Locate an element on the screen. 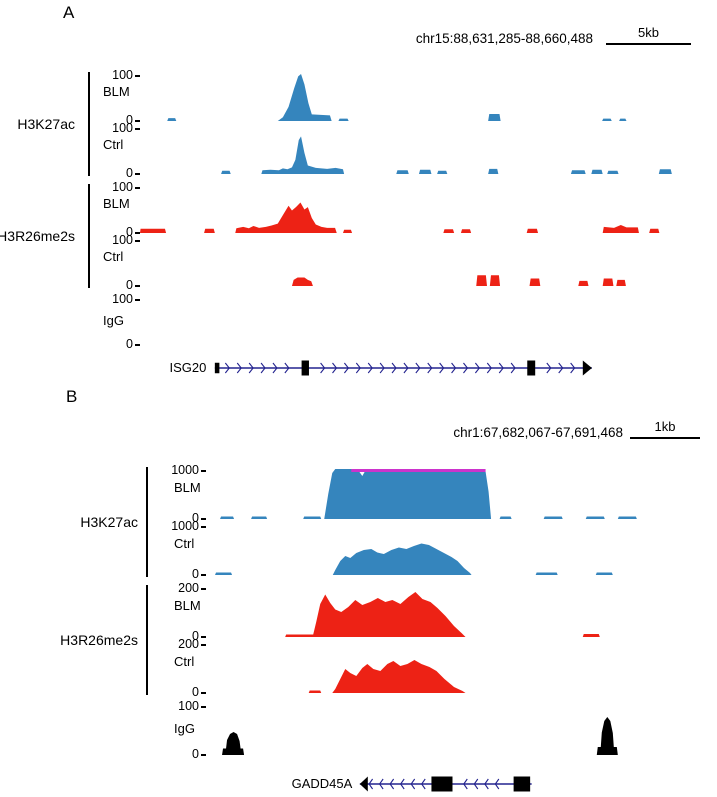 This screenshot has height=797, width=717. signal-track-h3k27ac-ctrl-a is located at coordinates (423, 150).